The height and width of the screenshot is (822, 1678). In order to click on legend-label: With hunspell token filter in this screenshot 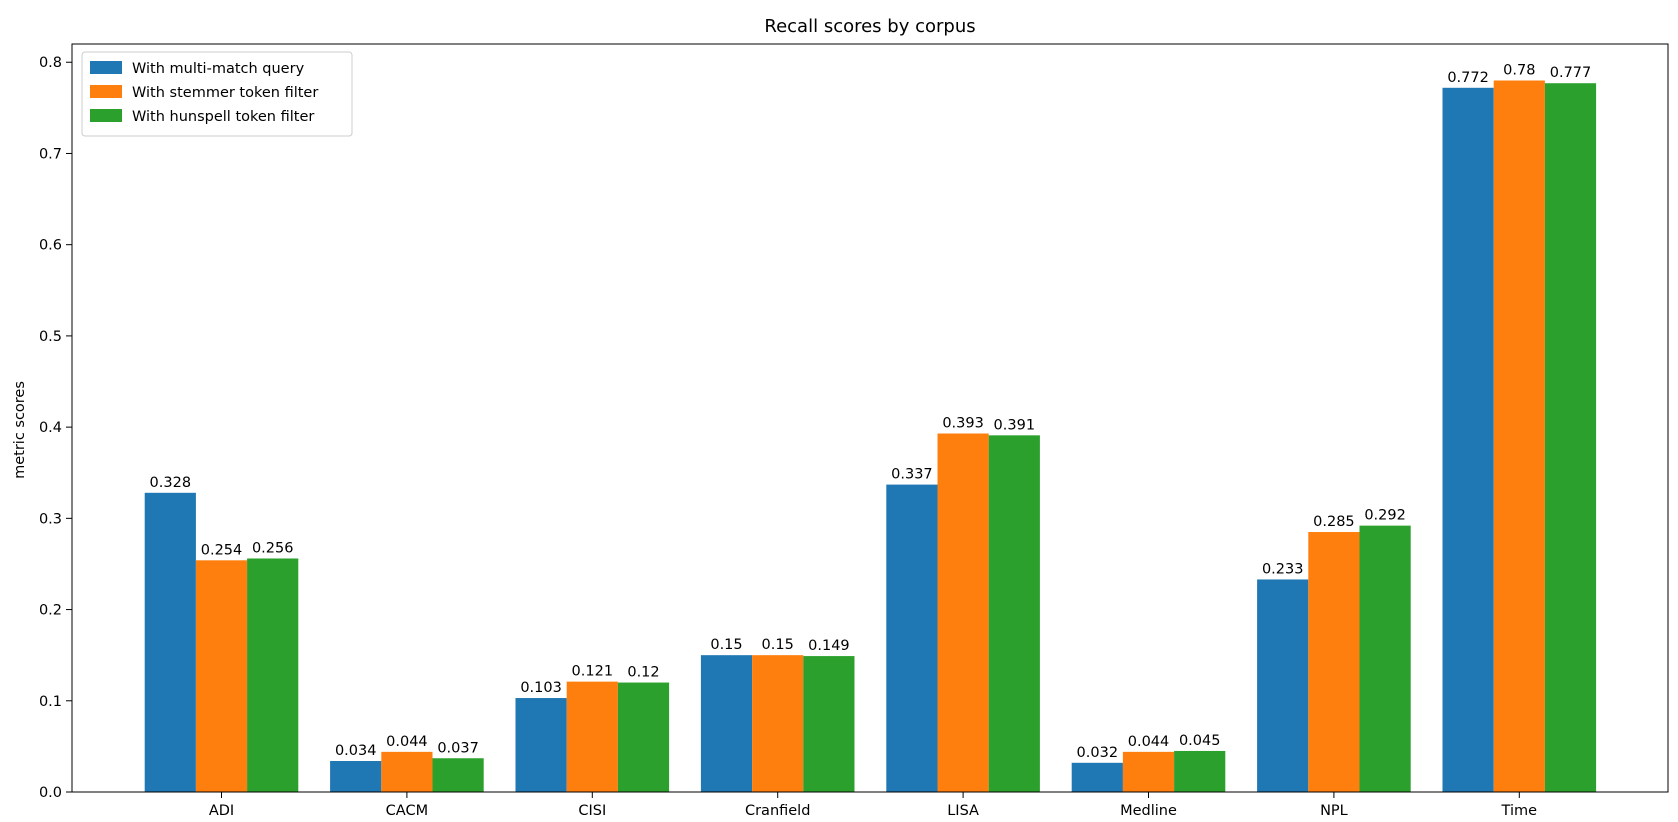, I will do `click(223, 117)`.